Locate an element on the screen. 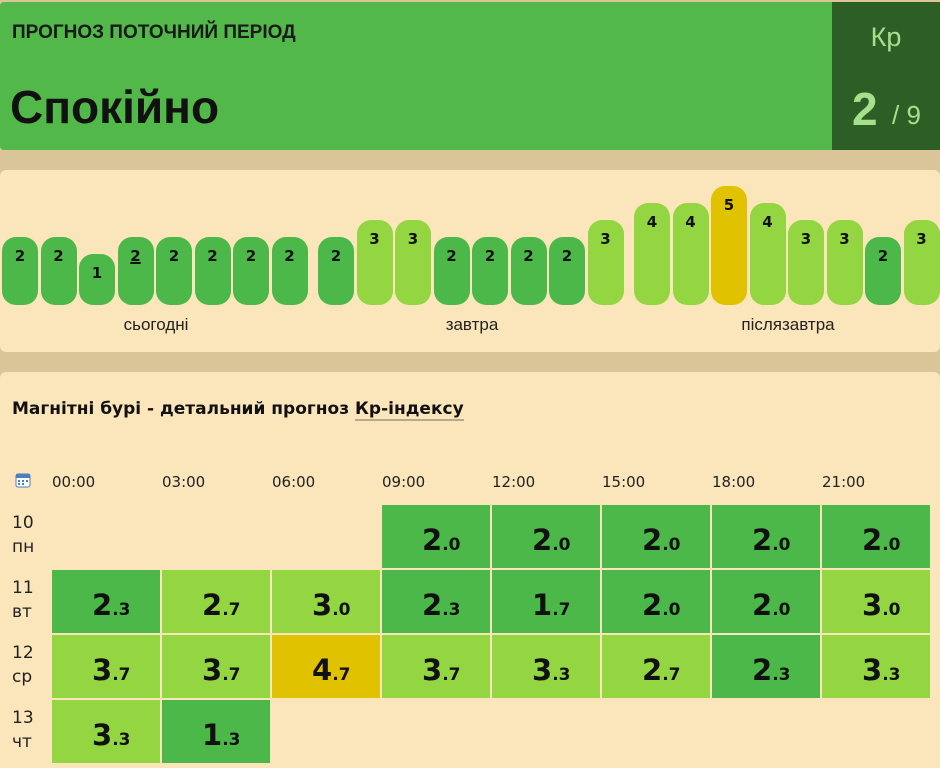  bar-value: 5 is located at coordinates (729, 205).